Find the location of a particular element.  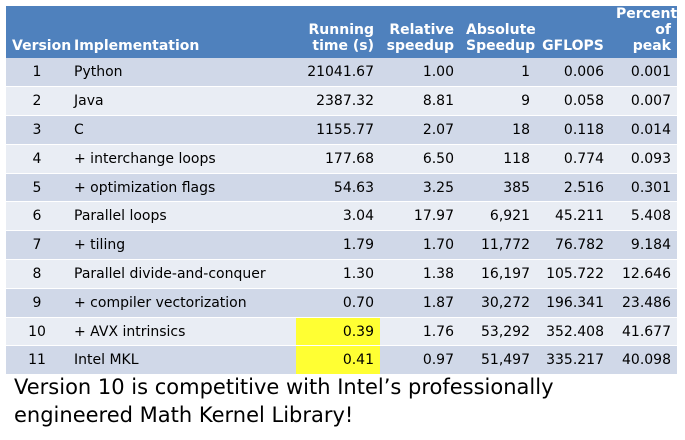

cell-running-time: 54.63 is located at coordinates (338, 188).